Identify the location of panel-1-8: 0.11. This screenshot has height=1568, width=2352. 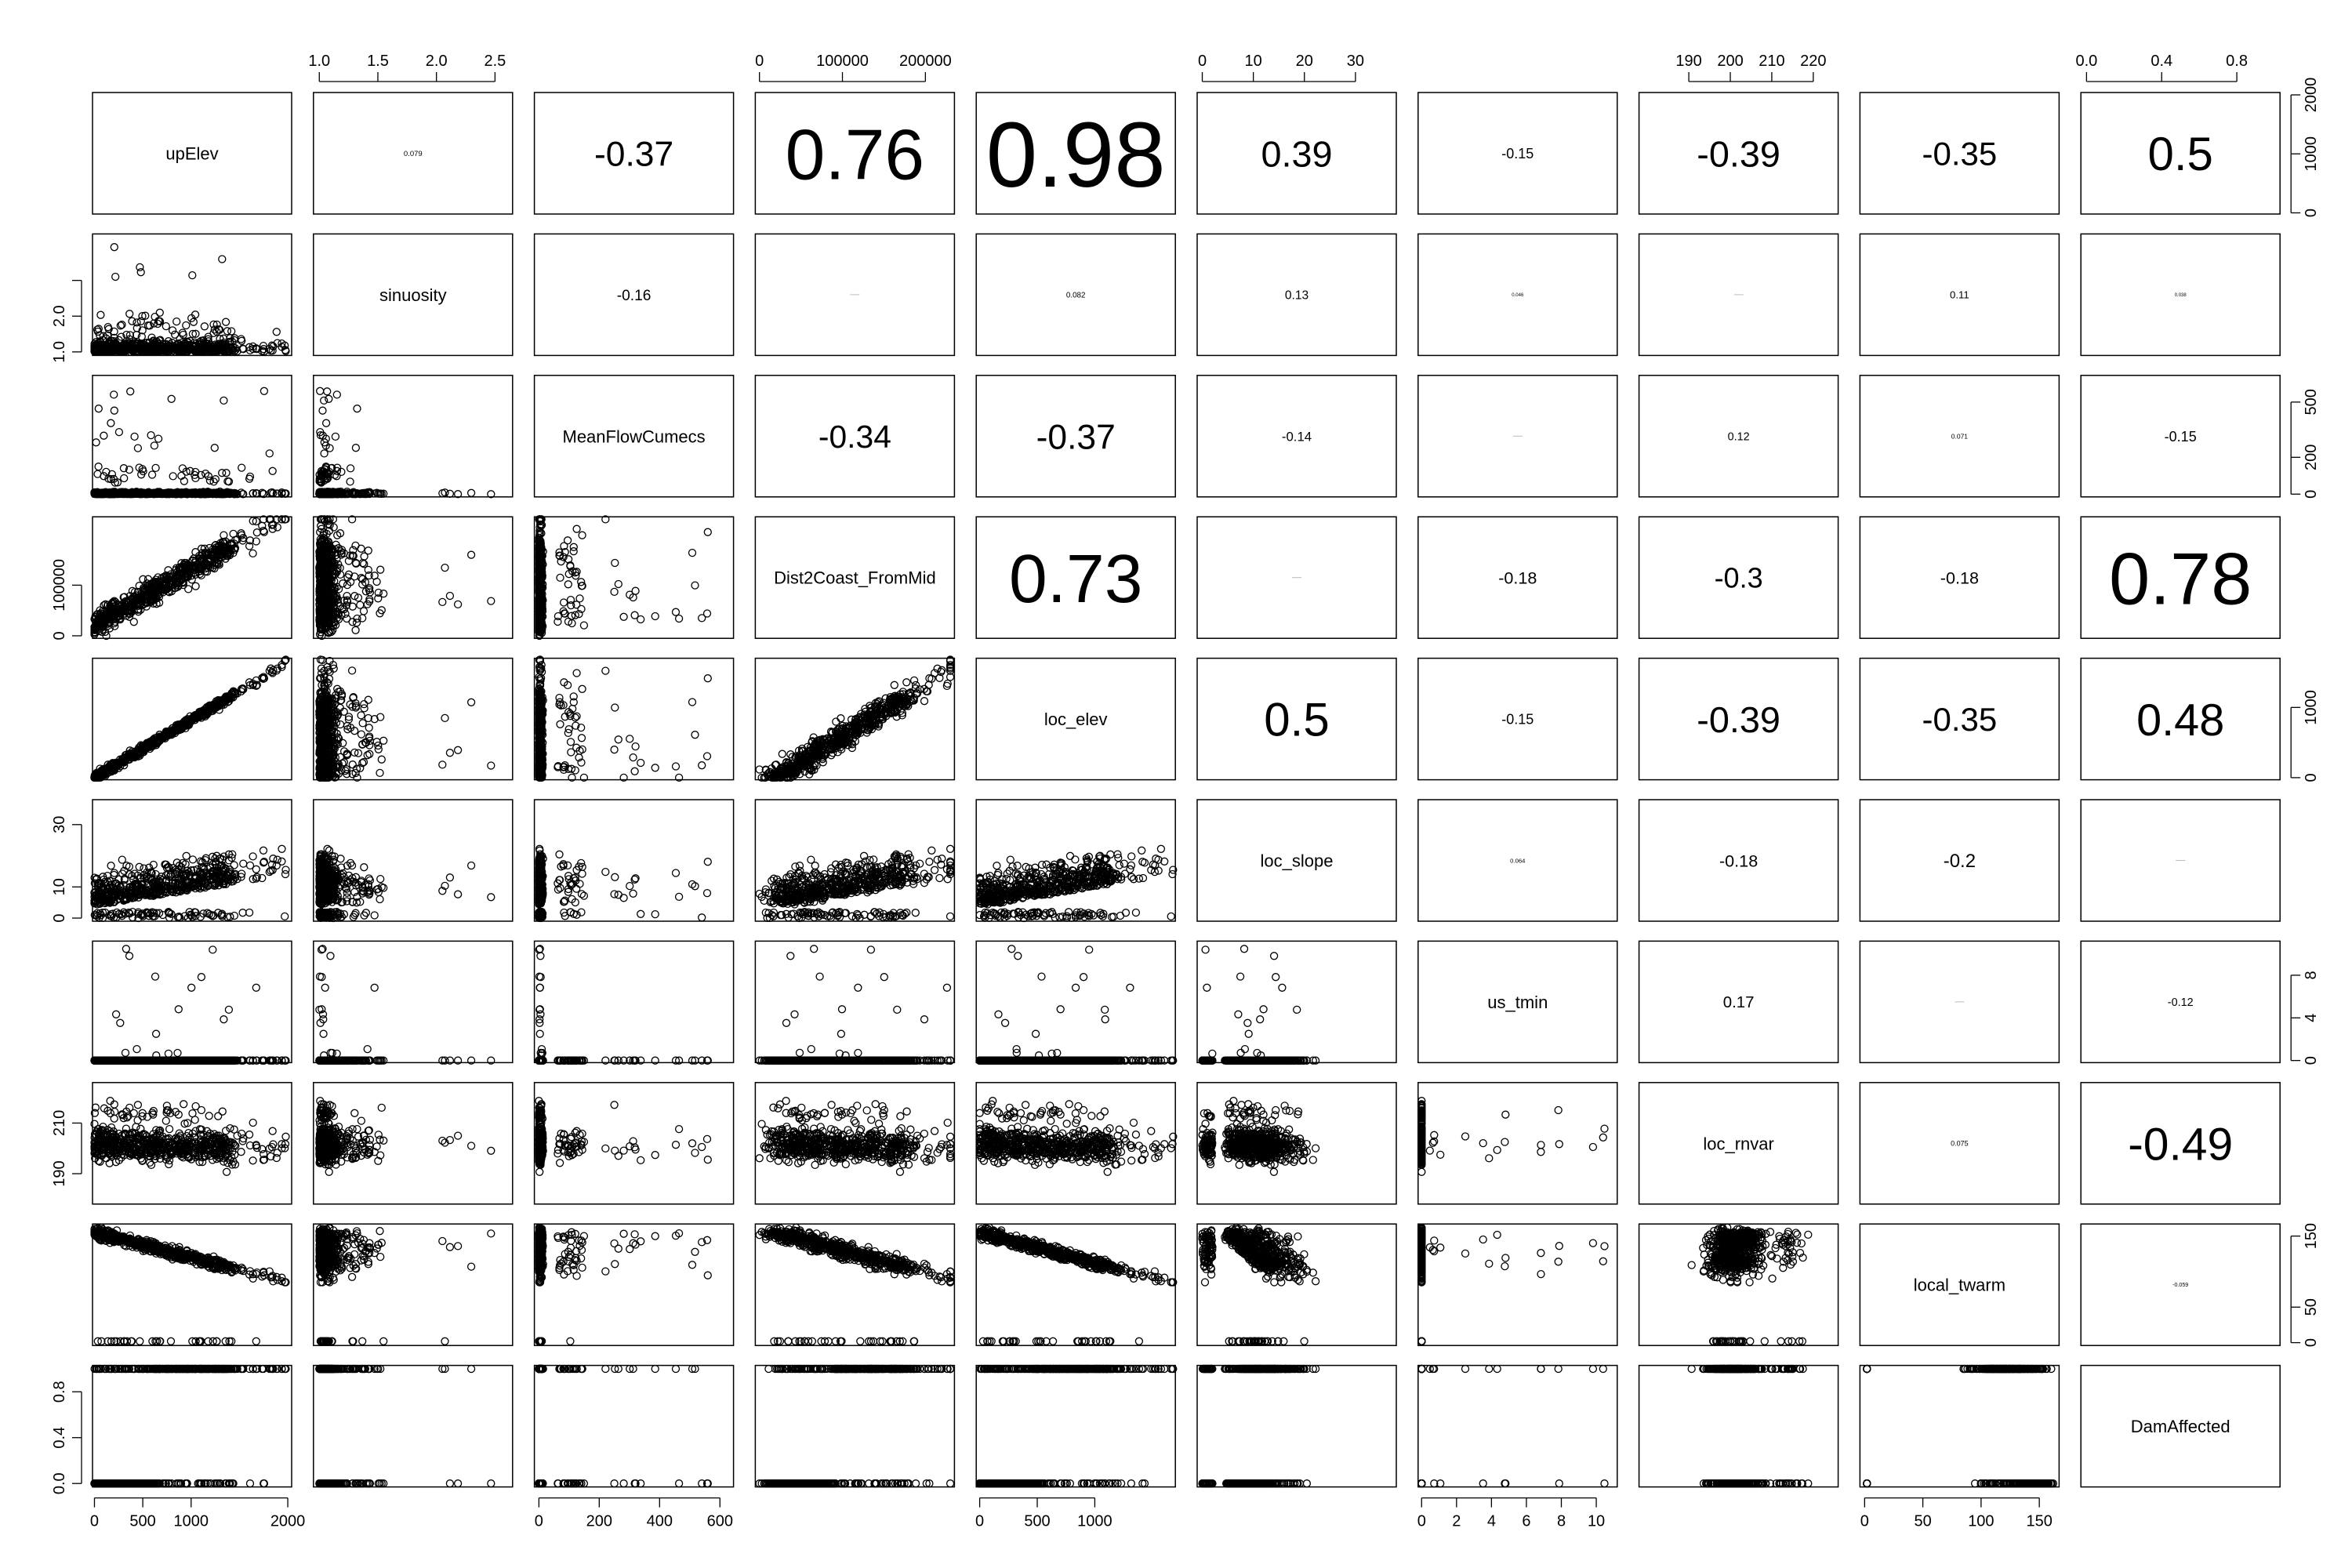
(1959, 295).